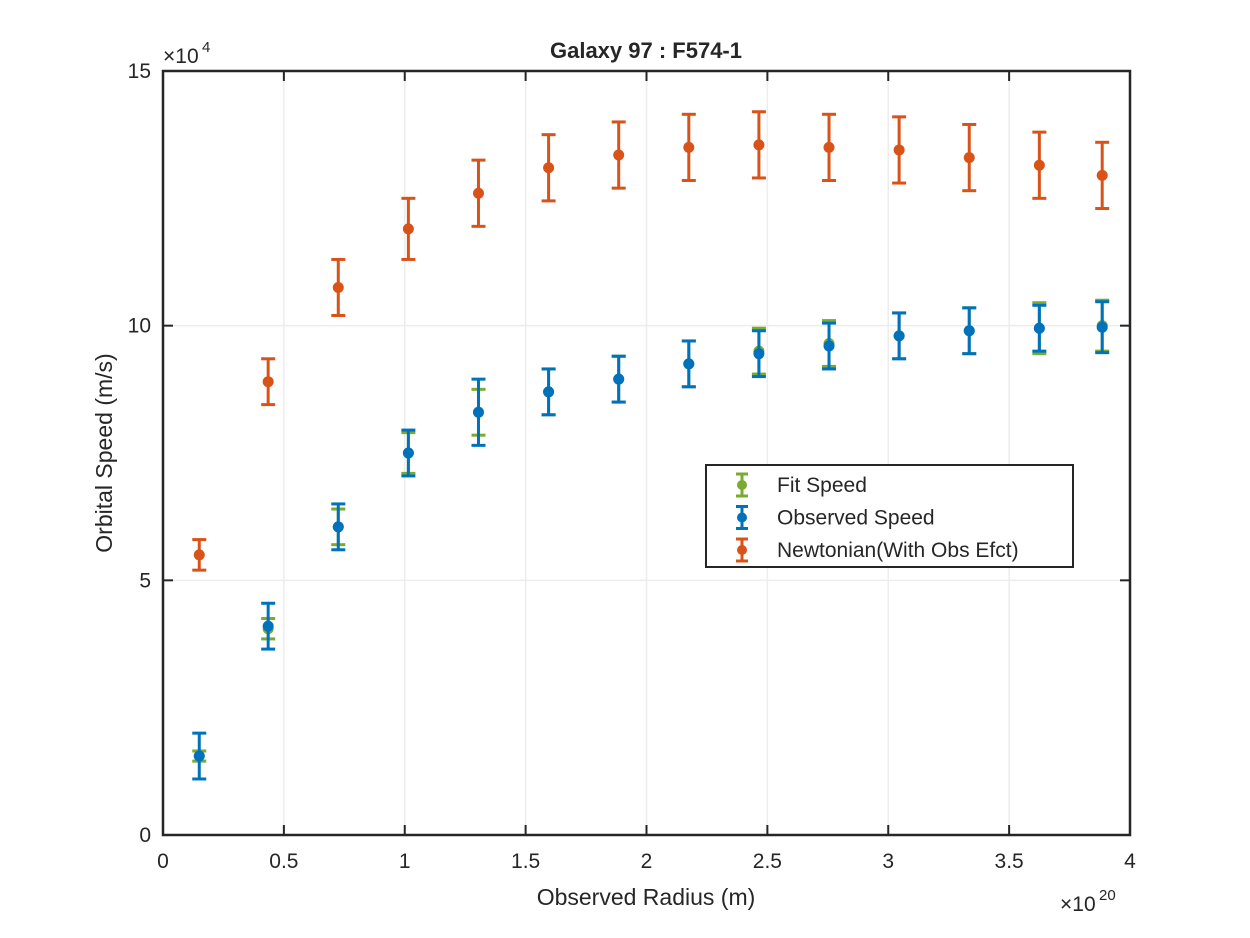  Describe the element at coordinates (104, 452) in the screenshot. I see `y-axis-label: Orbital Speed (m/s)` at that location.